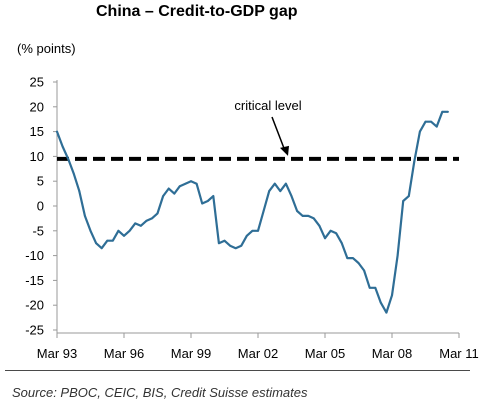  What do you see at coordinates (40, 181) in the screenshot?
I see `y-tick-label: 5` at bounding box center [40, 181].